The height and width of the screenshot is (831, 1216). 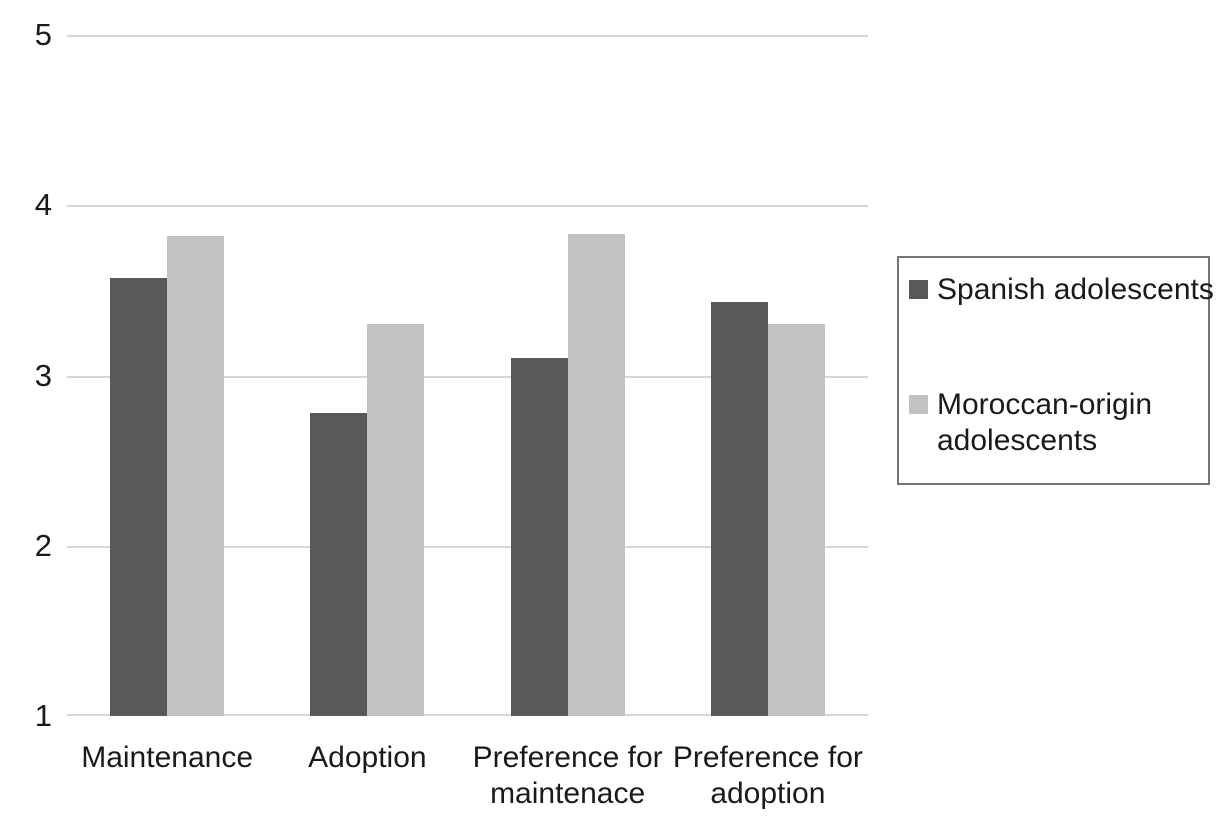 What do you see at coordinates (43, 205) in the screenshot?
I see `y-tick-label: 4` at bounding box center [43, 205].